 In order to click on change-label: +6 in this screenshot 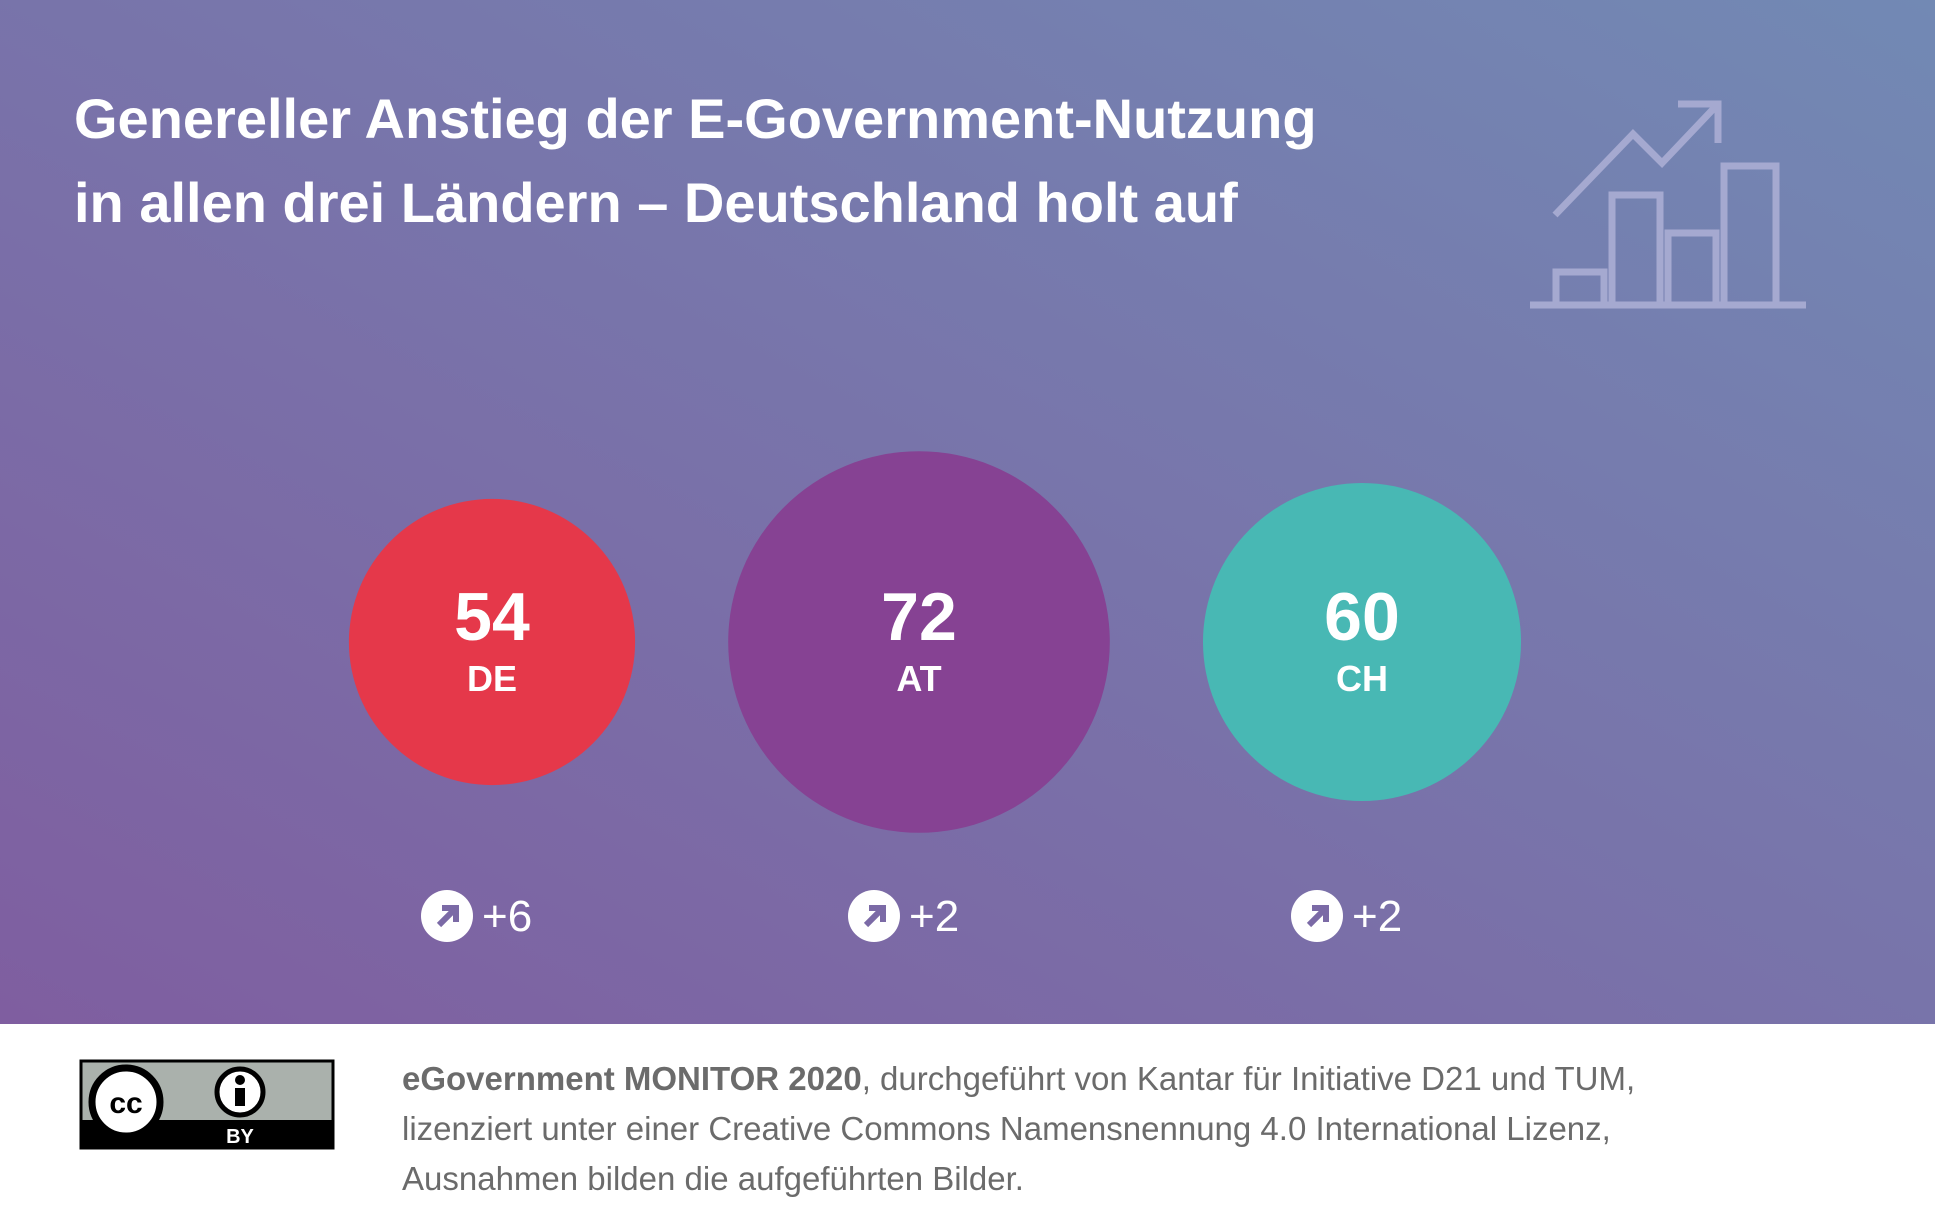, I will do `click(507, 916)`.